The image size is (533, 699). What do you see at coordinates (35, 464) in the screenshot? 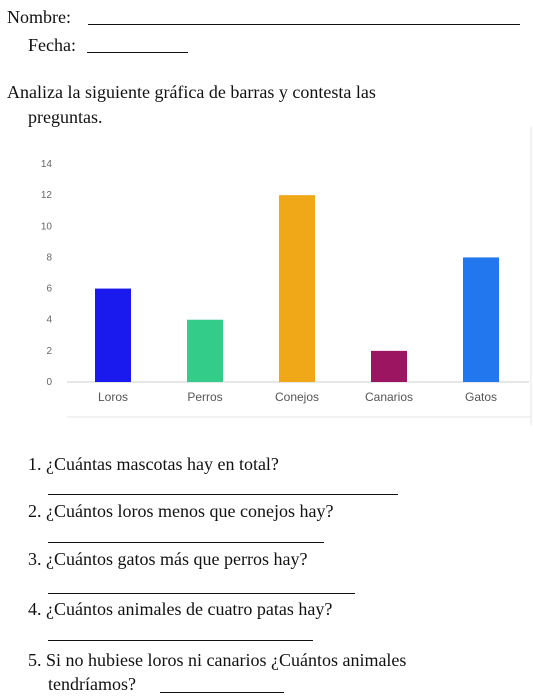
I see `question-1-number: 1.` at bounding box center [35, 464].